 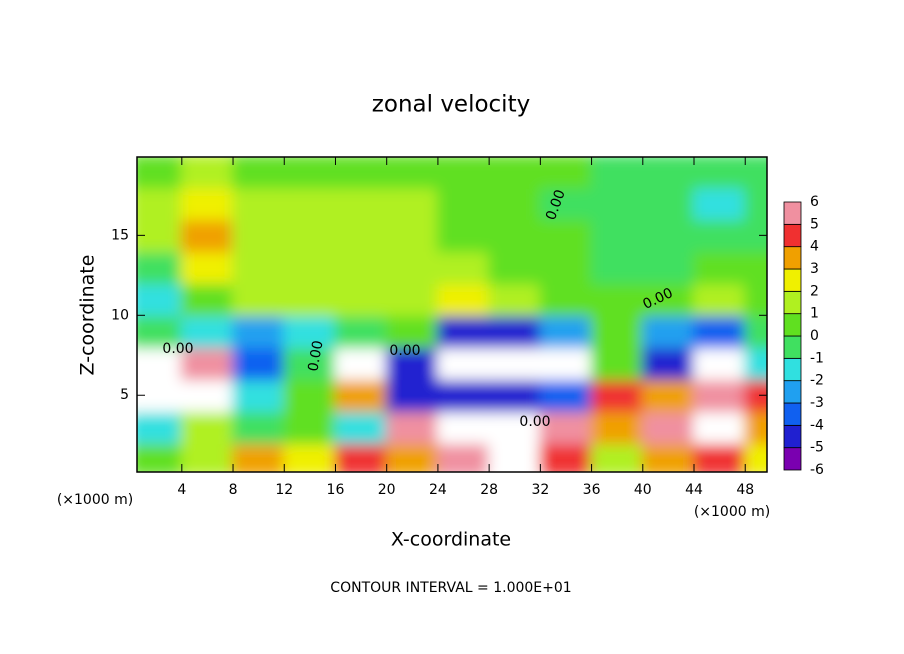 What do you see at coordinates (643, 490) in the screenshot?
I see `x-tick-label: 40` at bounding box center [643, 490].